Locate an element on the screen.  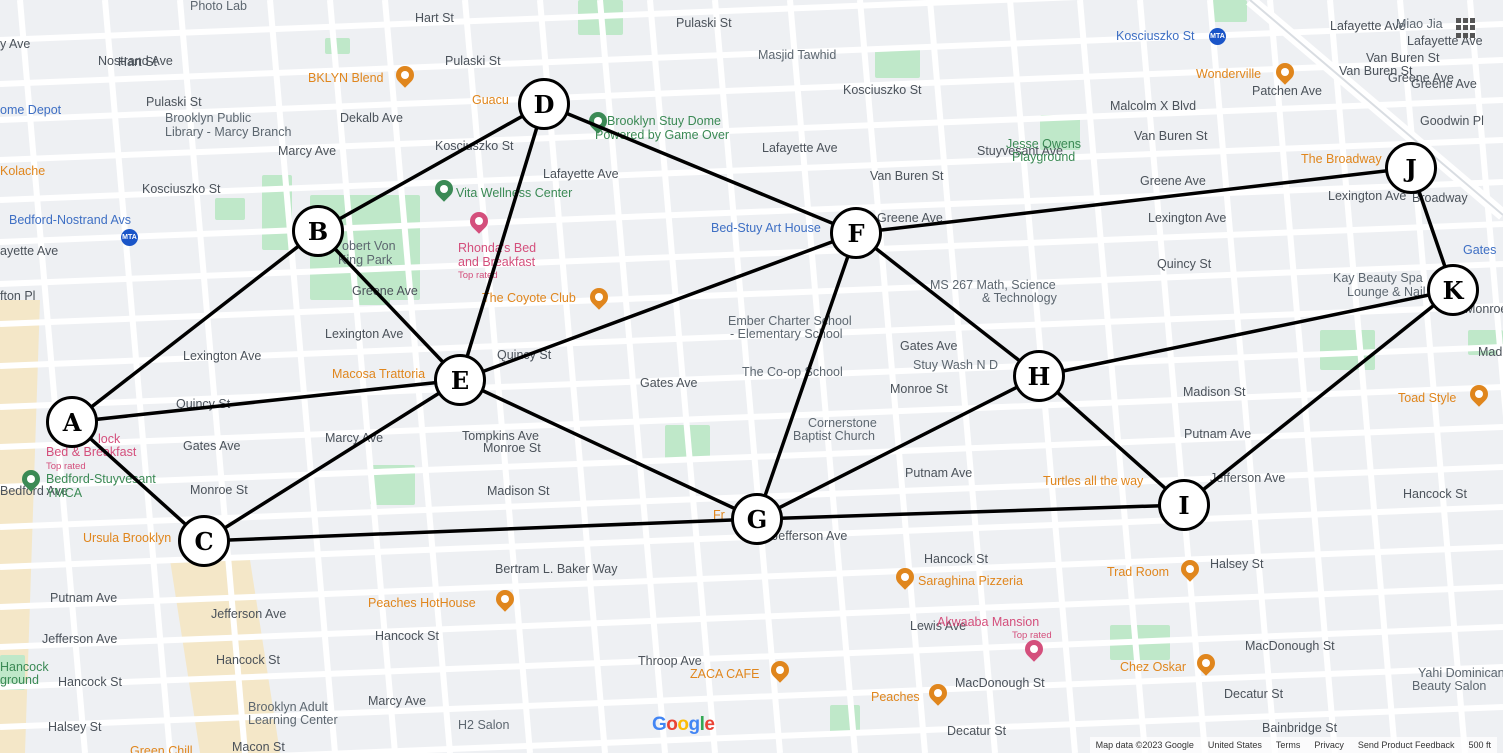
poi-kolache: Kolache is located at coordinates (23, 171).